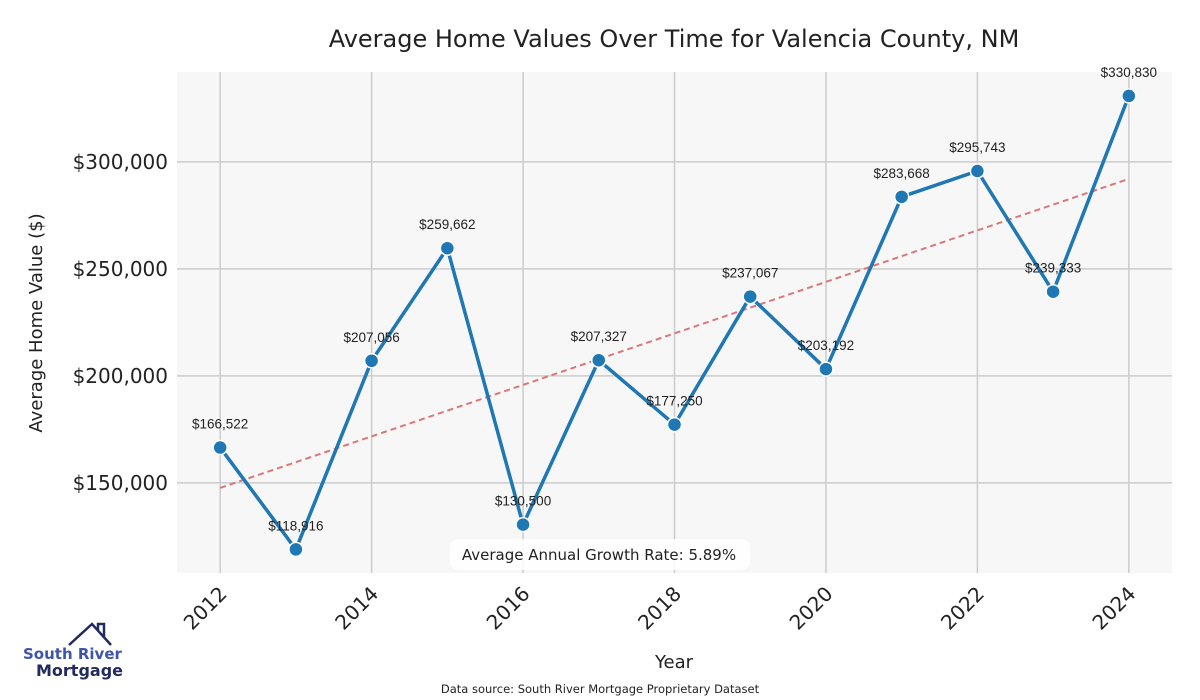  I want to click on x-ticks: 2012 2014 2016 2018 2020 2022 2024, so click(660, 608).